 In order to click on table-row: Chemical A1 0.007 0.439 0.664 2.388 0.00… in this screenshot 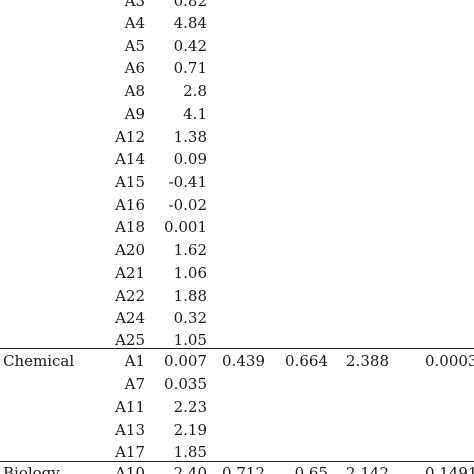, I will do `click(237, 361)`.